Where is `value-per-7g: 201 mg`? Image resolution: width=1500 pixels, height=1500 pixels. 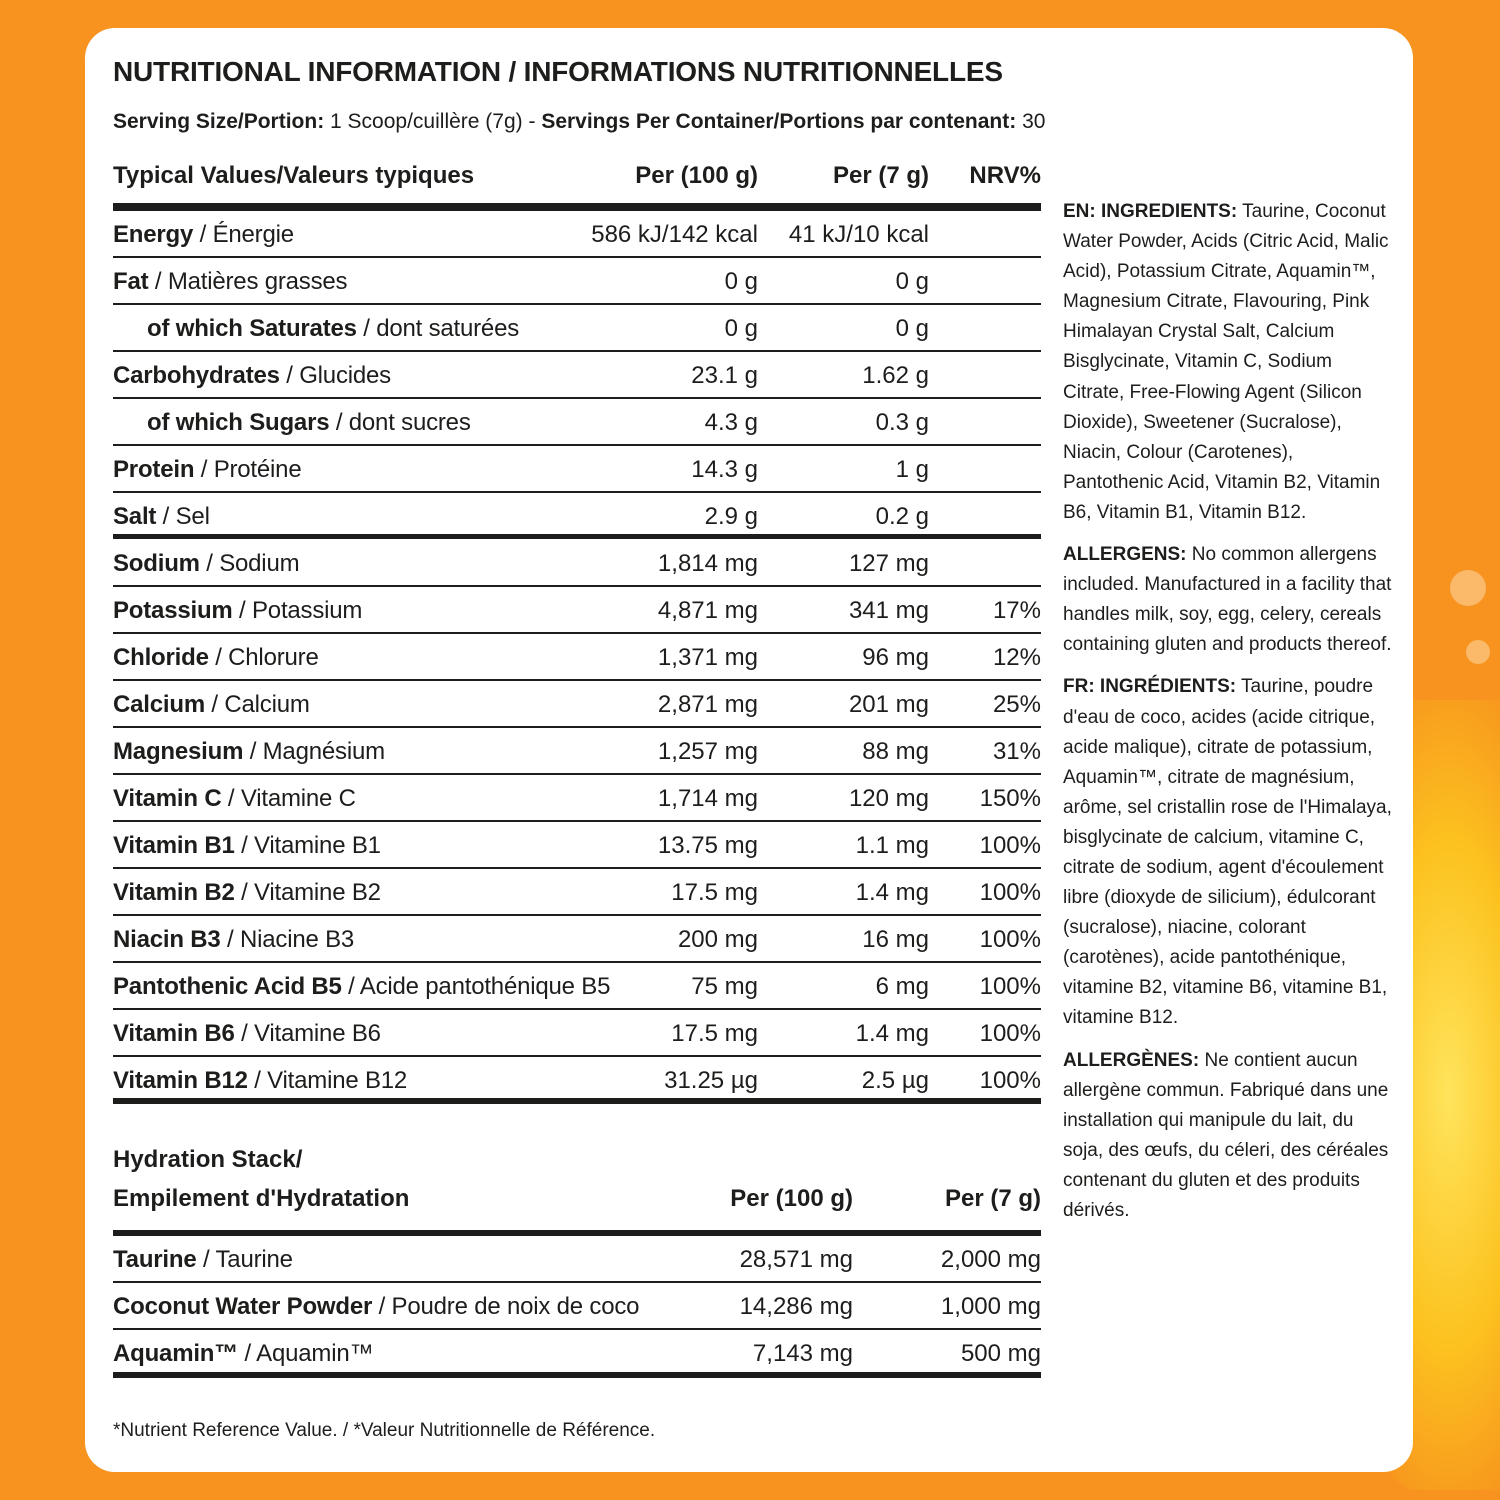
value-per-7g: 201 mg is located at coordinates (888, 704).